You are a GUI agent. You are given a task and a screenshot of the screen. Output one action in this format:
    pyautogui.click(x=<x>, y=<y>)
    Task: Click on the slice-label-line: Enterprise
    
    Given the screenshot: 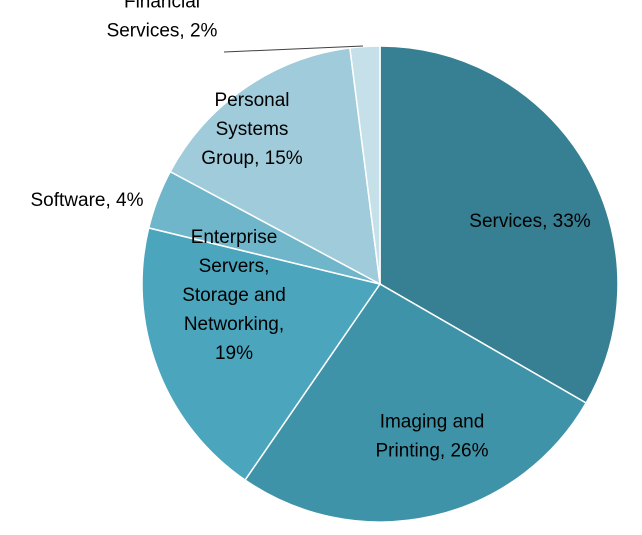 What is the action you would take?
    pyautogui.click(x=234, y=237)
    